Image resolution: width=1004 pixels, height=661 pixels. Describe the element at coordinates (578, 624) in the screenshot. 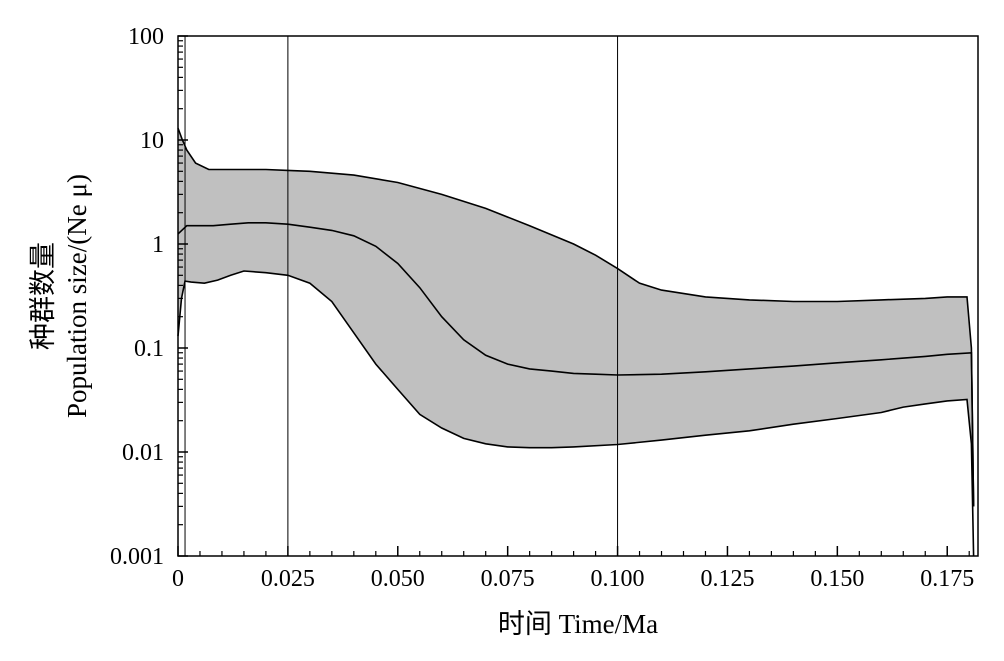

I see `x-axis-title: 时间 Time/Ma` at that location.